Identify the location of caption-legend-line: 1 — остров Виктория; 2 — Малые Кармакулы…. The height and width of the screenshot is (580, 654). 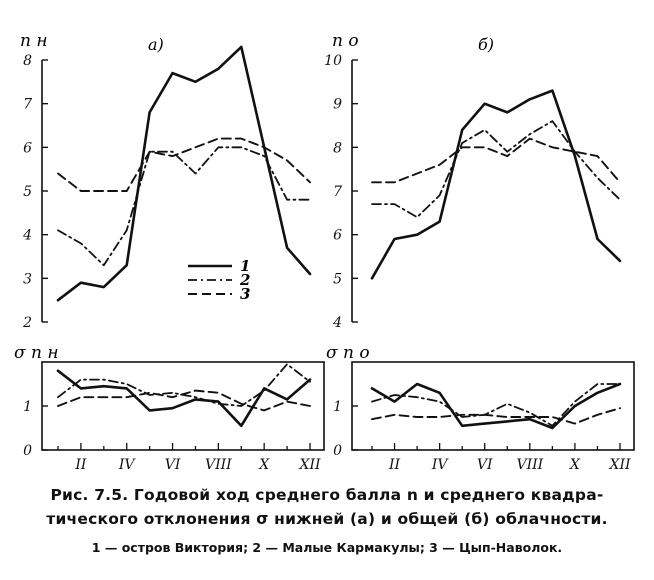
(327, 547).